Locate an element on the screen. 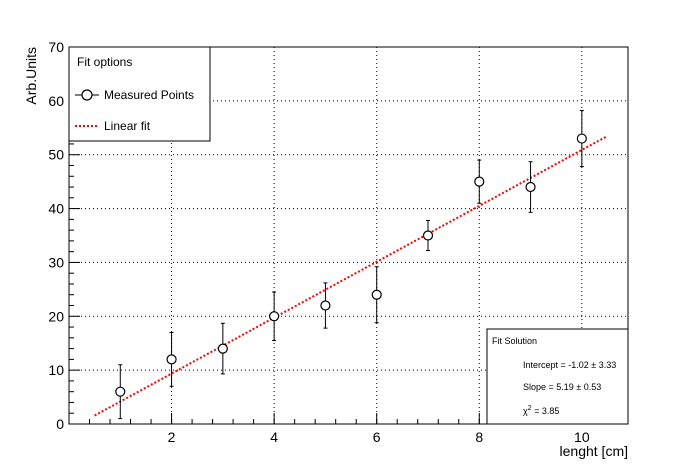 The height and width of the screenshot is (471, 698). x-tick-label: 6 is located at coordinates (377, 437).